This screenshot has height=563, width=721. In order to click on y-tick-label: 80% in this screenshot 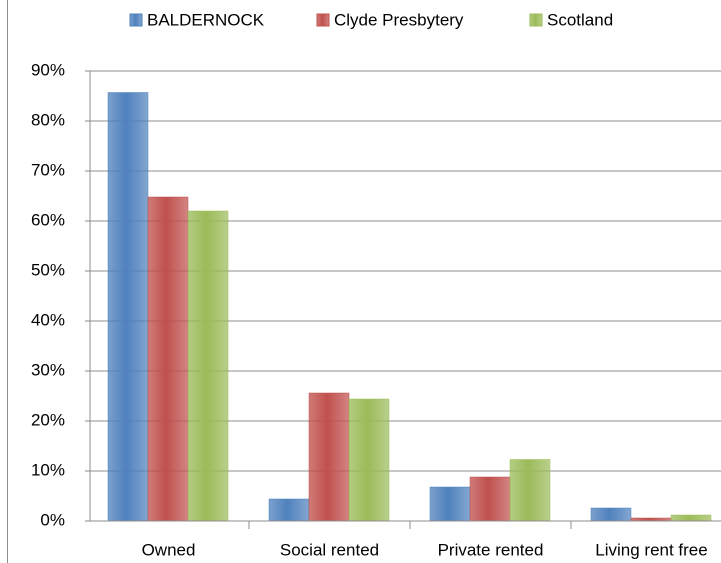, I will do `click(48, 119)`.